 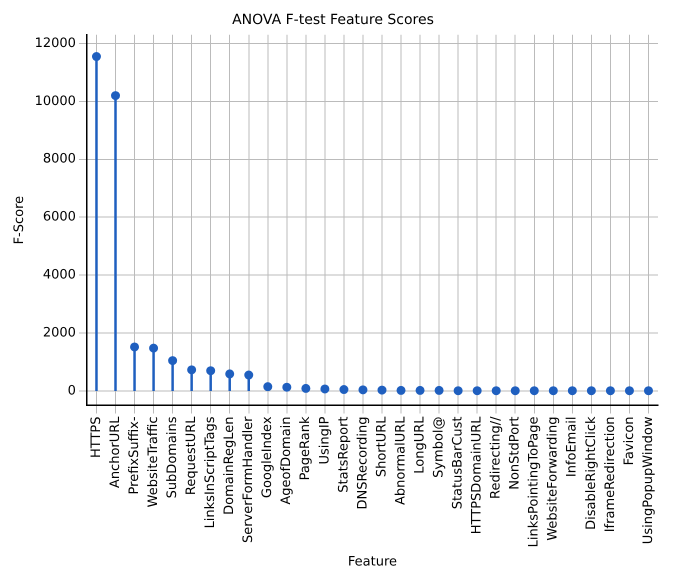 What do you see at coordinates (59, 217) in the screenshot?
I see `y-tick-label: 6000` at bounding box center [59, 217].